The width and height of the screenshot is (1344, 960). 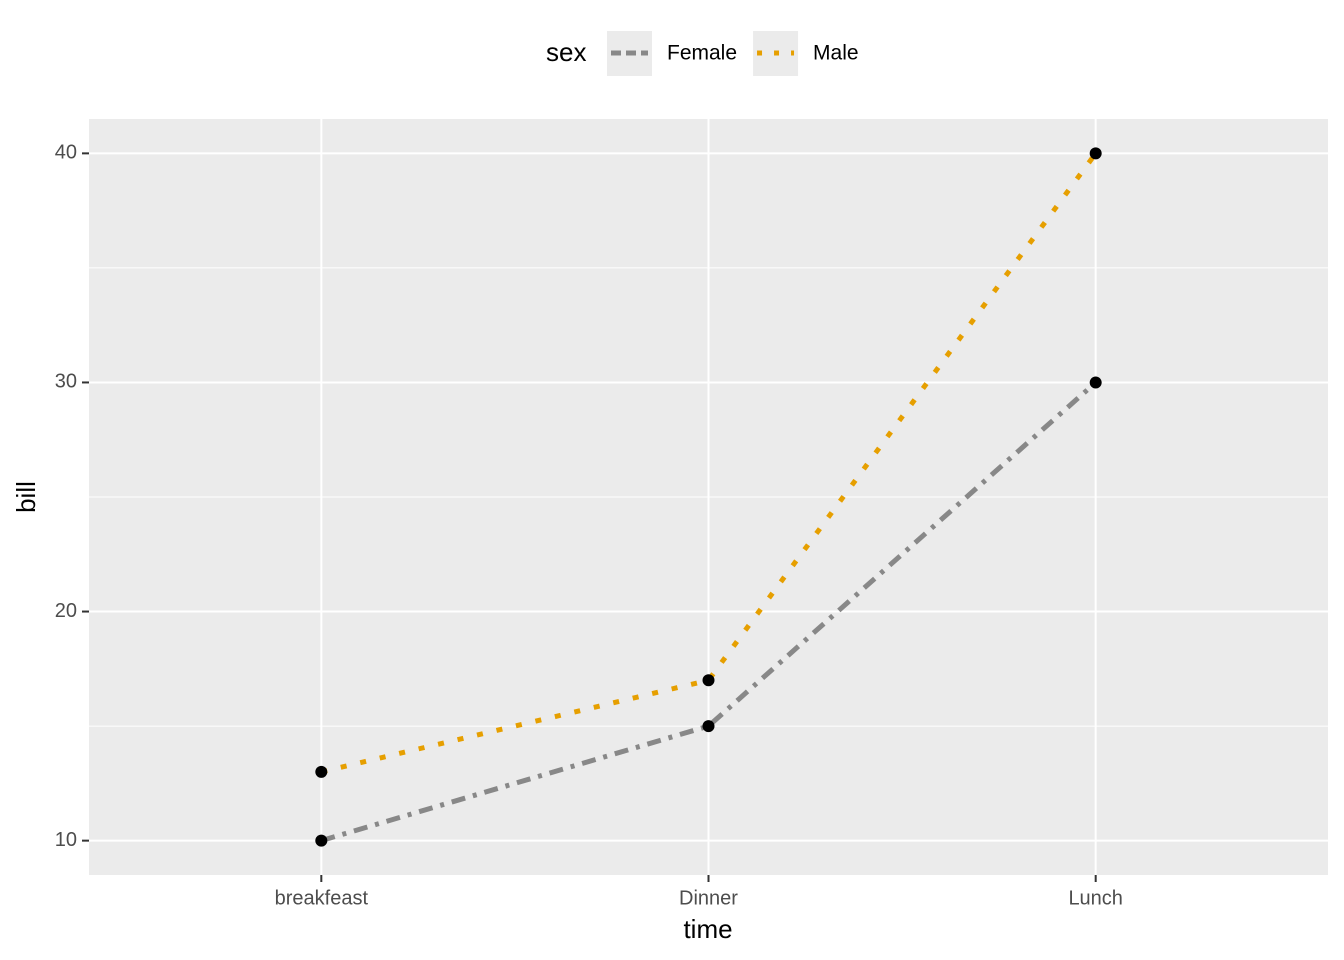 What do you see at coordinates (66, 840) in the screenshot?
I see `y-tick-label: 10` at bounding box center [66, 840].